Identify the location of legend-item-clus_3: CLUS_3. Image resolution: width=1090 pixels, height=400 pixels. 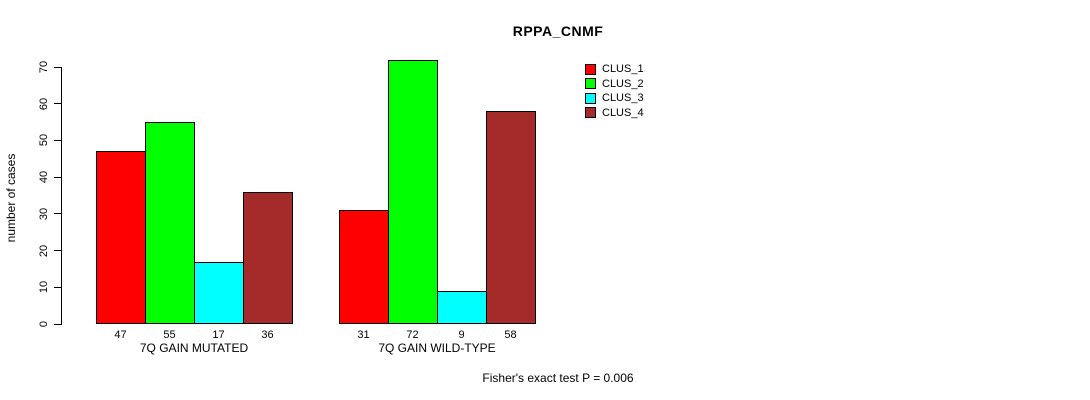
(614, 98).